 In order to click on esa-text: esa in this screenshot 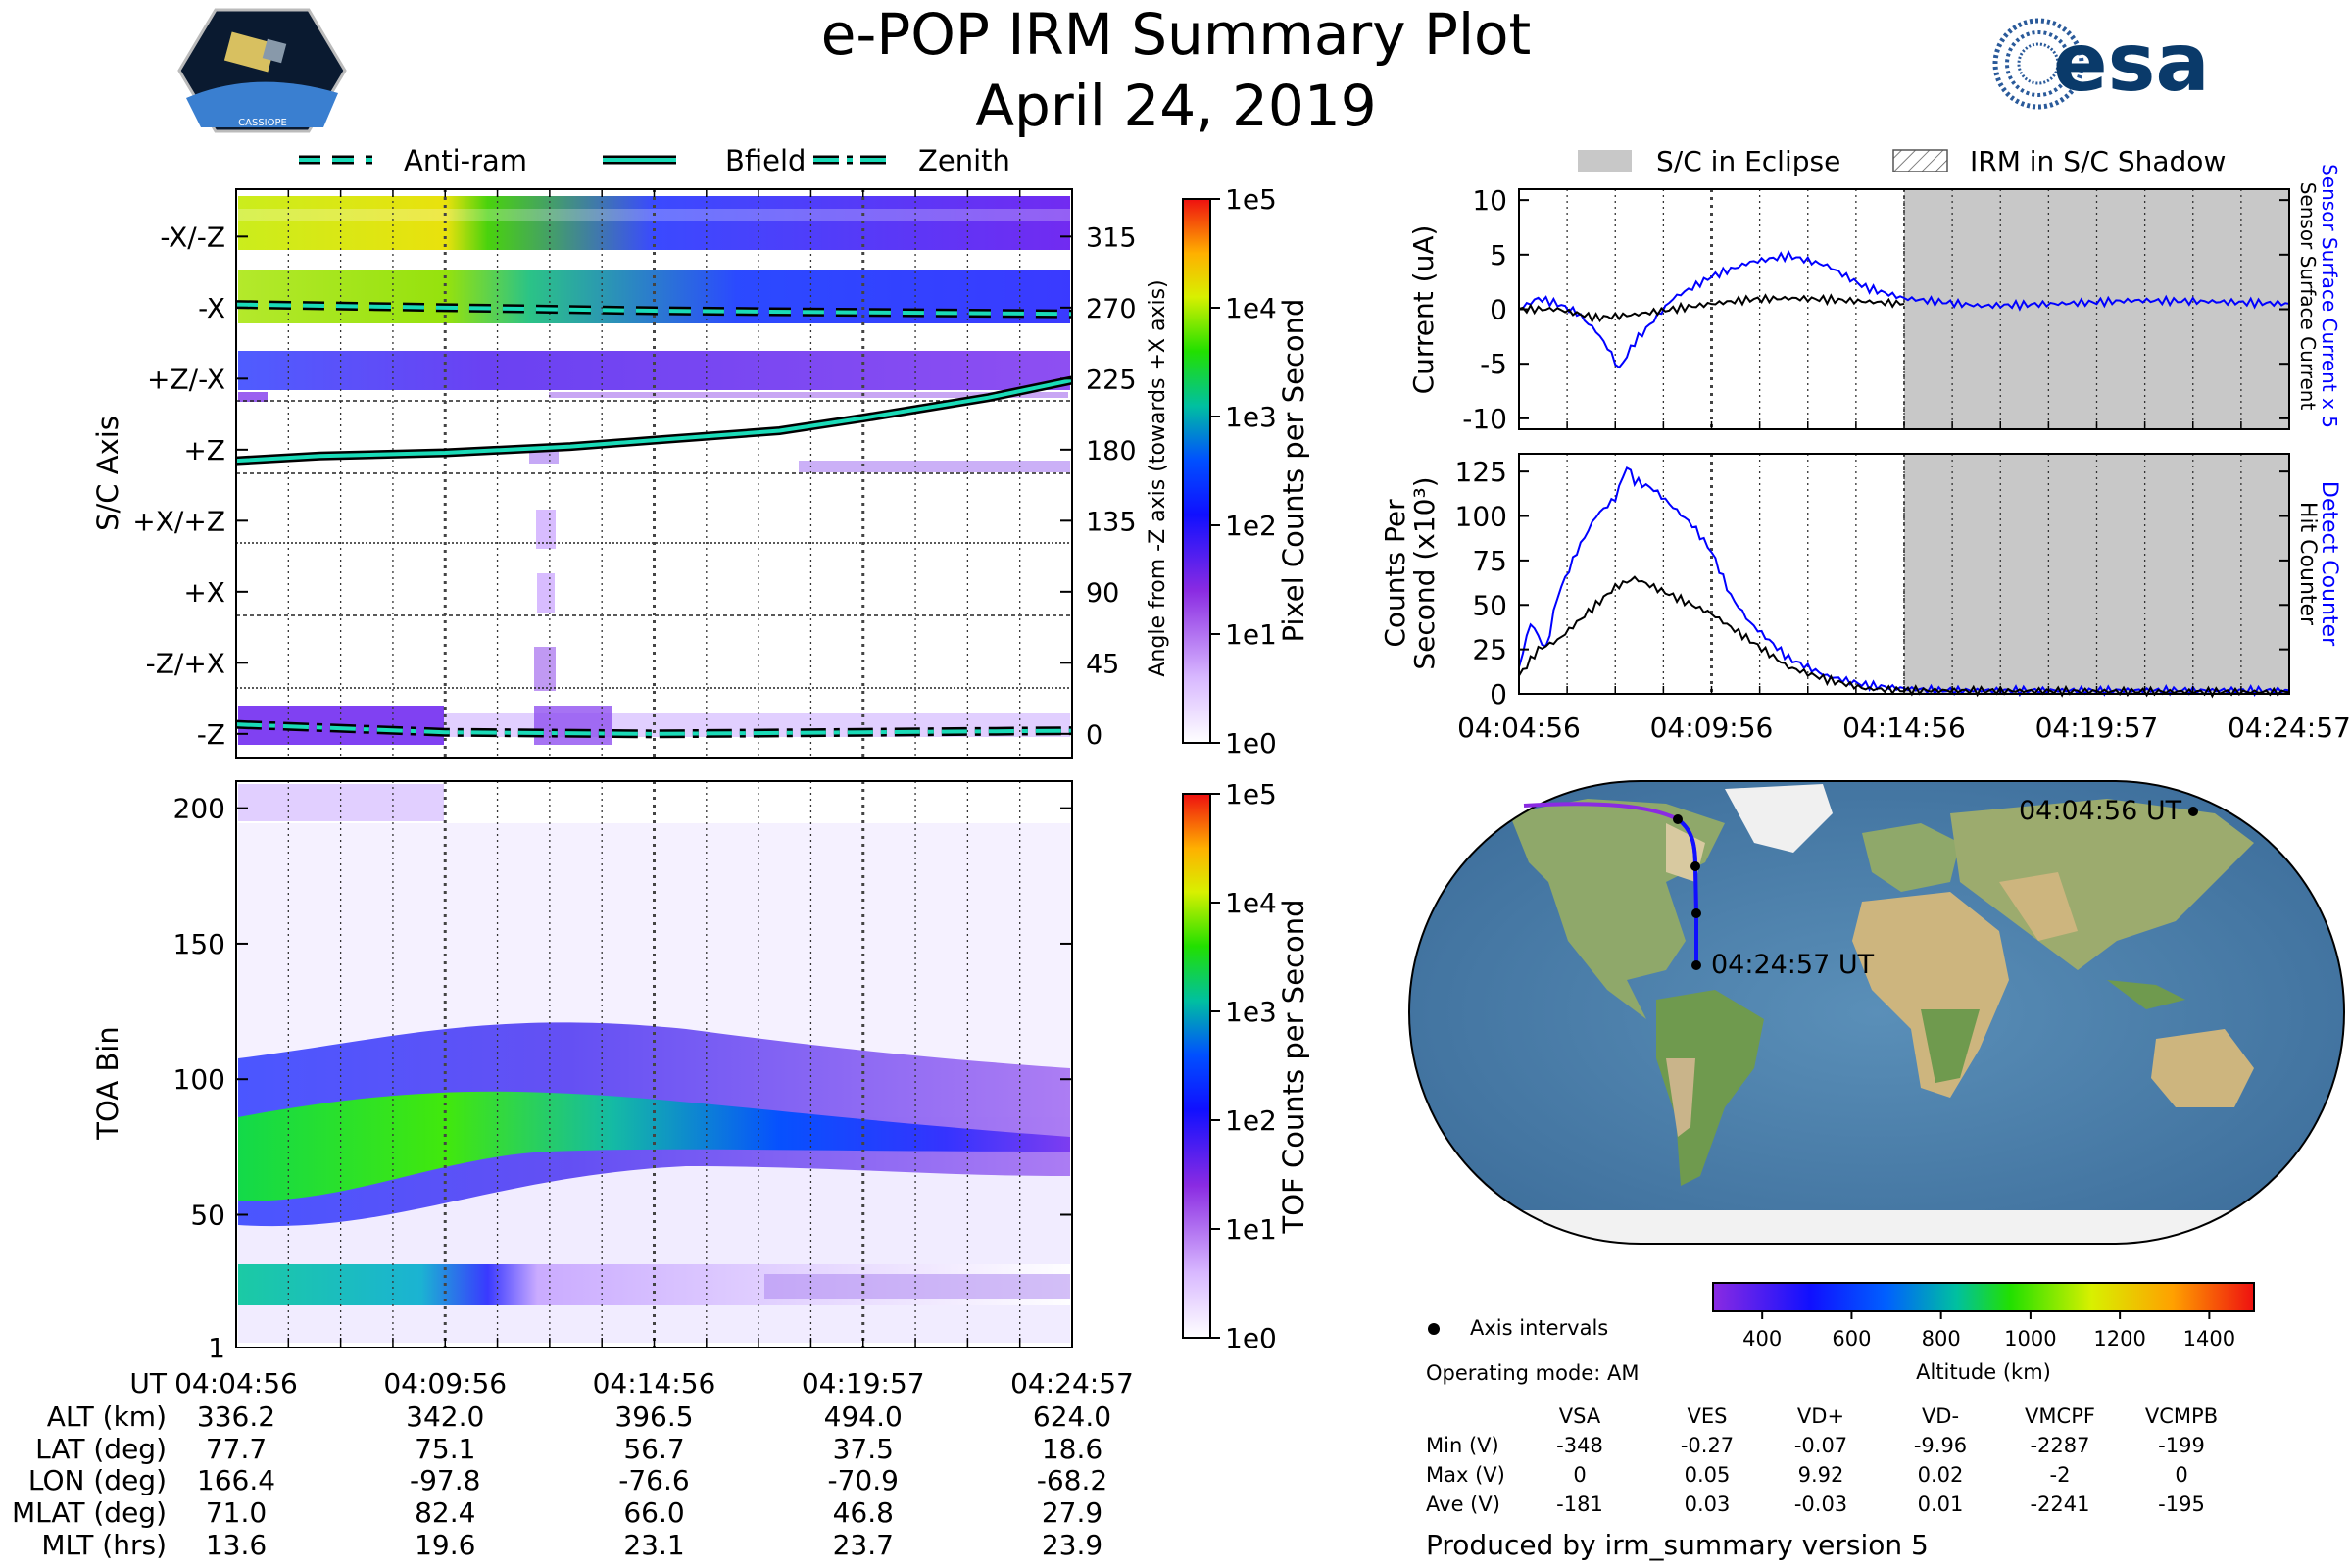, I will do `click(2131, 63)`.